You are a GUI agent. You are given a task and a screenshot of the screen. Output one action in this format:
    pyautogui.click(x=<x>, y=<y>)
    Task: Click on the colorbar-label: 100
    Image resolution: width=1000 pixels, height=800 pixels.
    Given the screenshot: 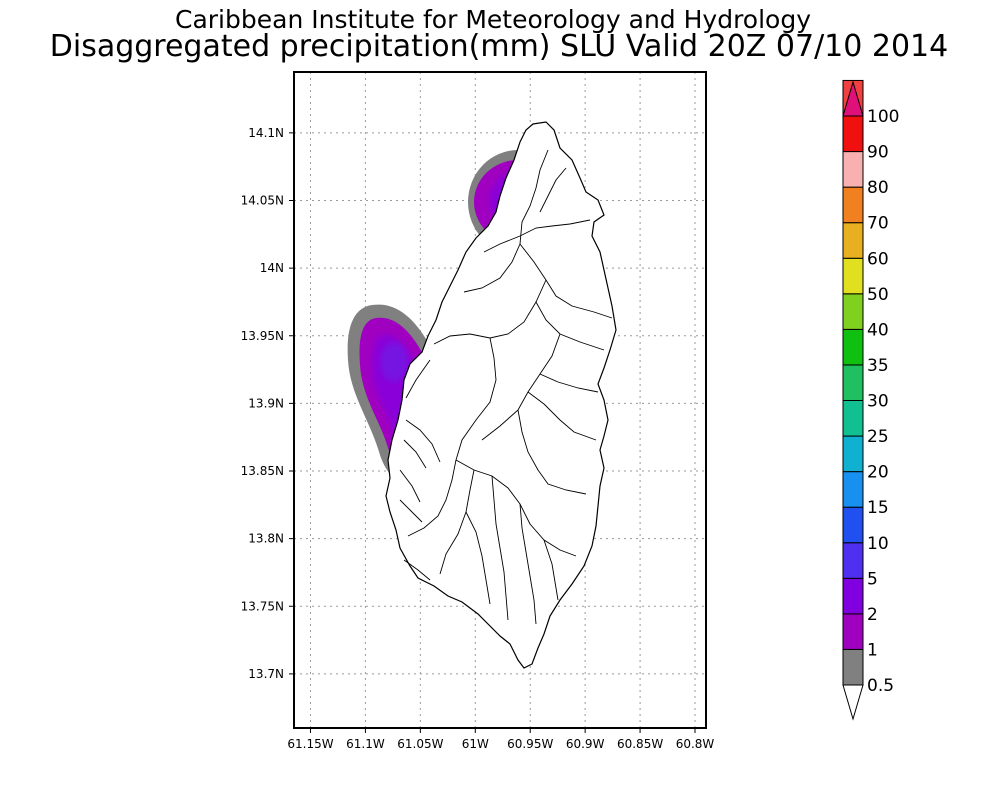 What is the action you would take?
    pyautogui.click(x=883, y=117)
    